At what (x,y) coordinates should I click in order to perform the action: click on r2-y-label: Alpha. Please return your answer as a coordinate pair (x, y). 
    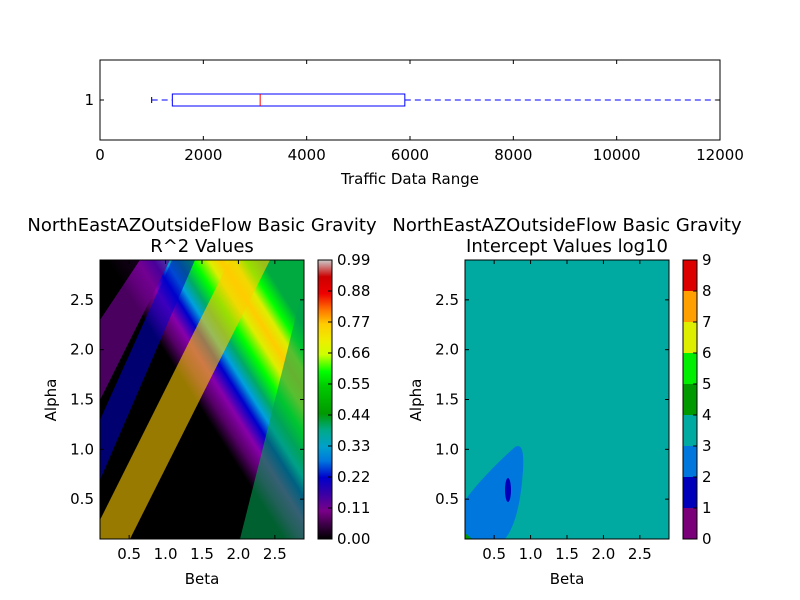
    Looking at the image, I should click on (51, 400).